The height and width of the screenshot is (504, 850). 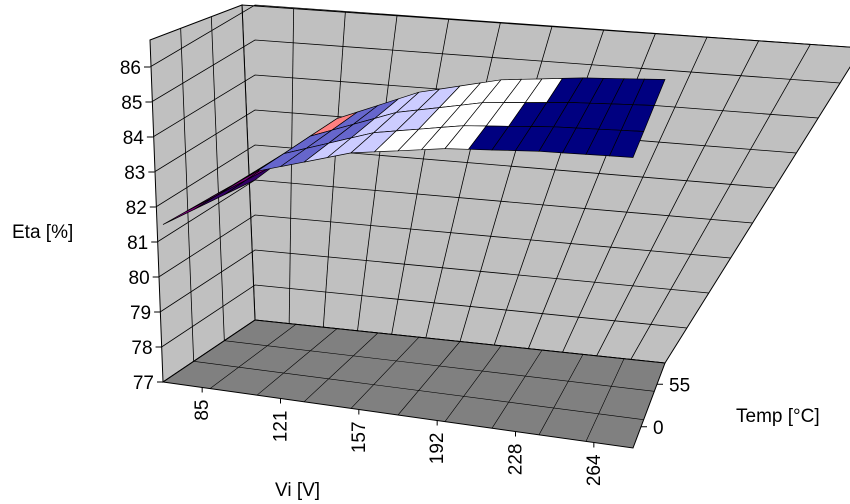 I want to click on side-wall, so click(x=202, y=193).